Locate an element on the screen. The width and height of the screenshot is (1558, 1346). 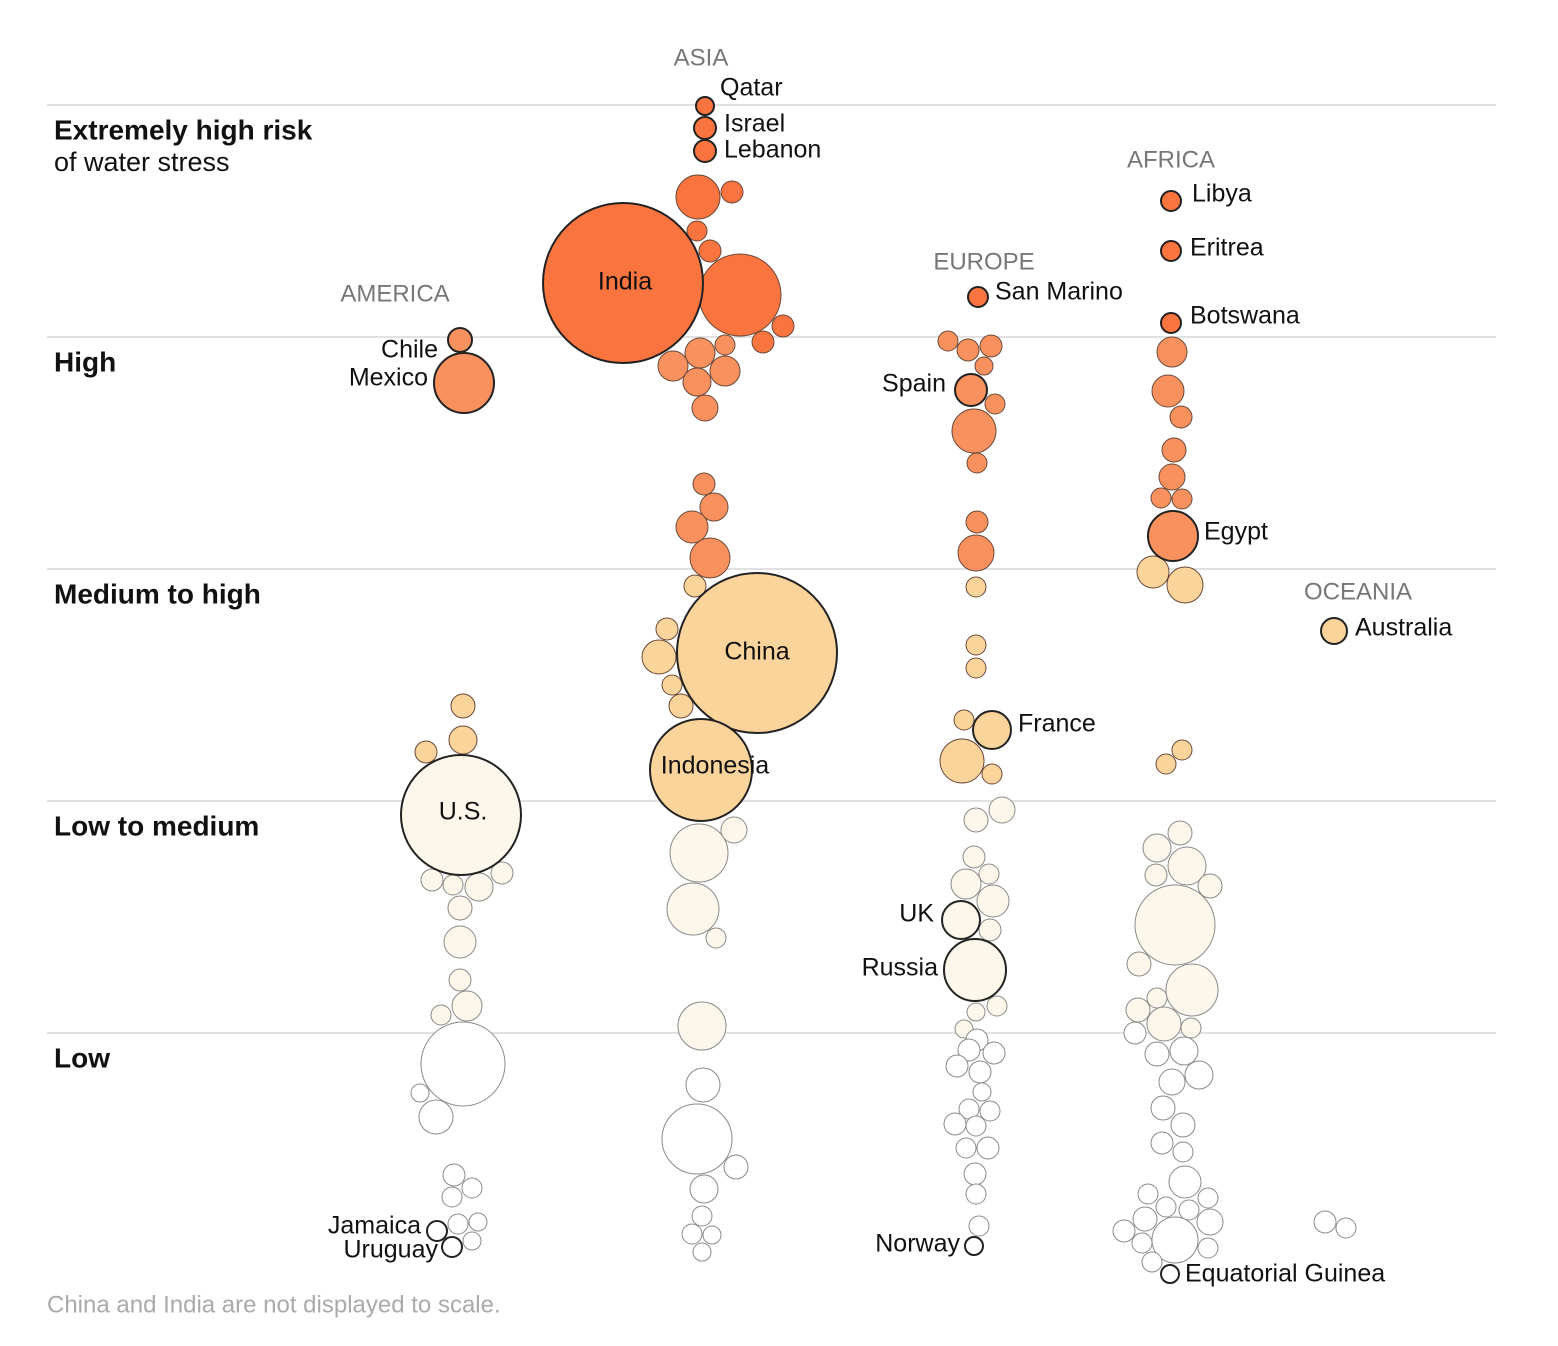
risk-label-high: High is located at coordinates (85, 361).